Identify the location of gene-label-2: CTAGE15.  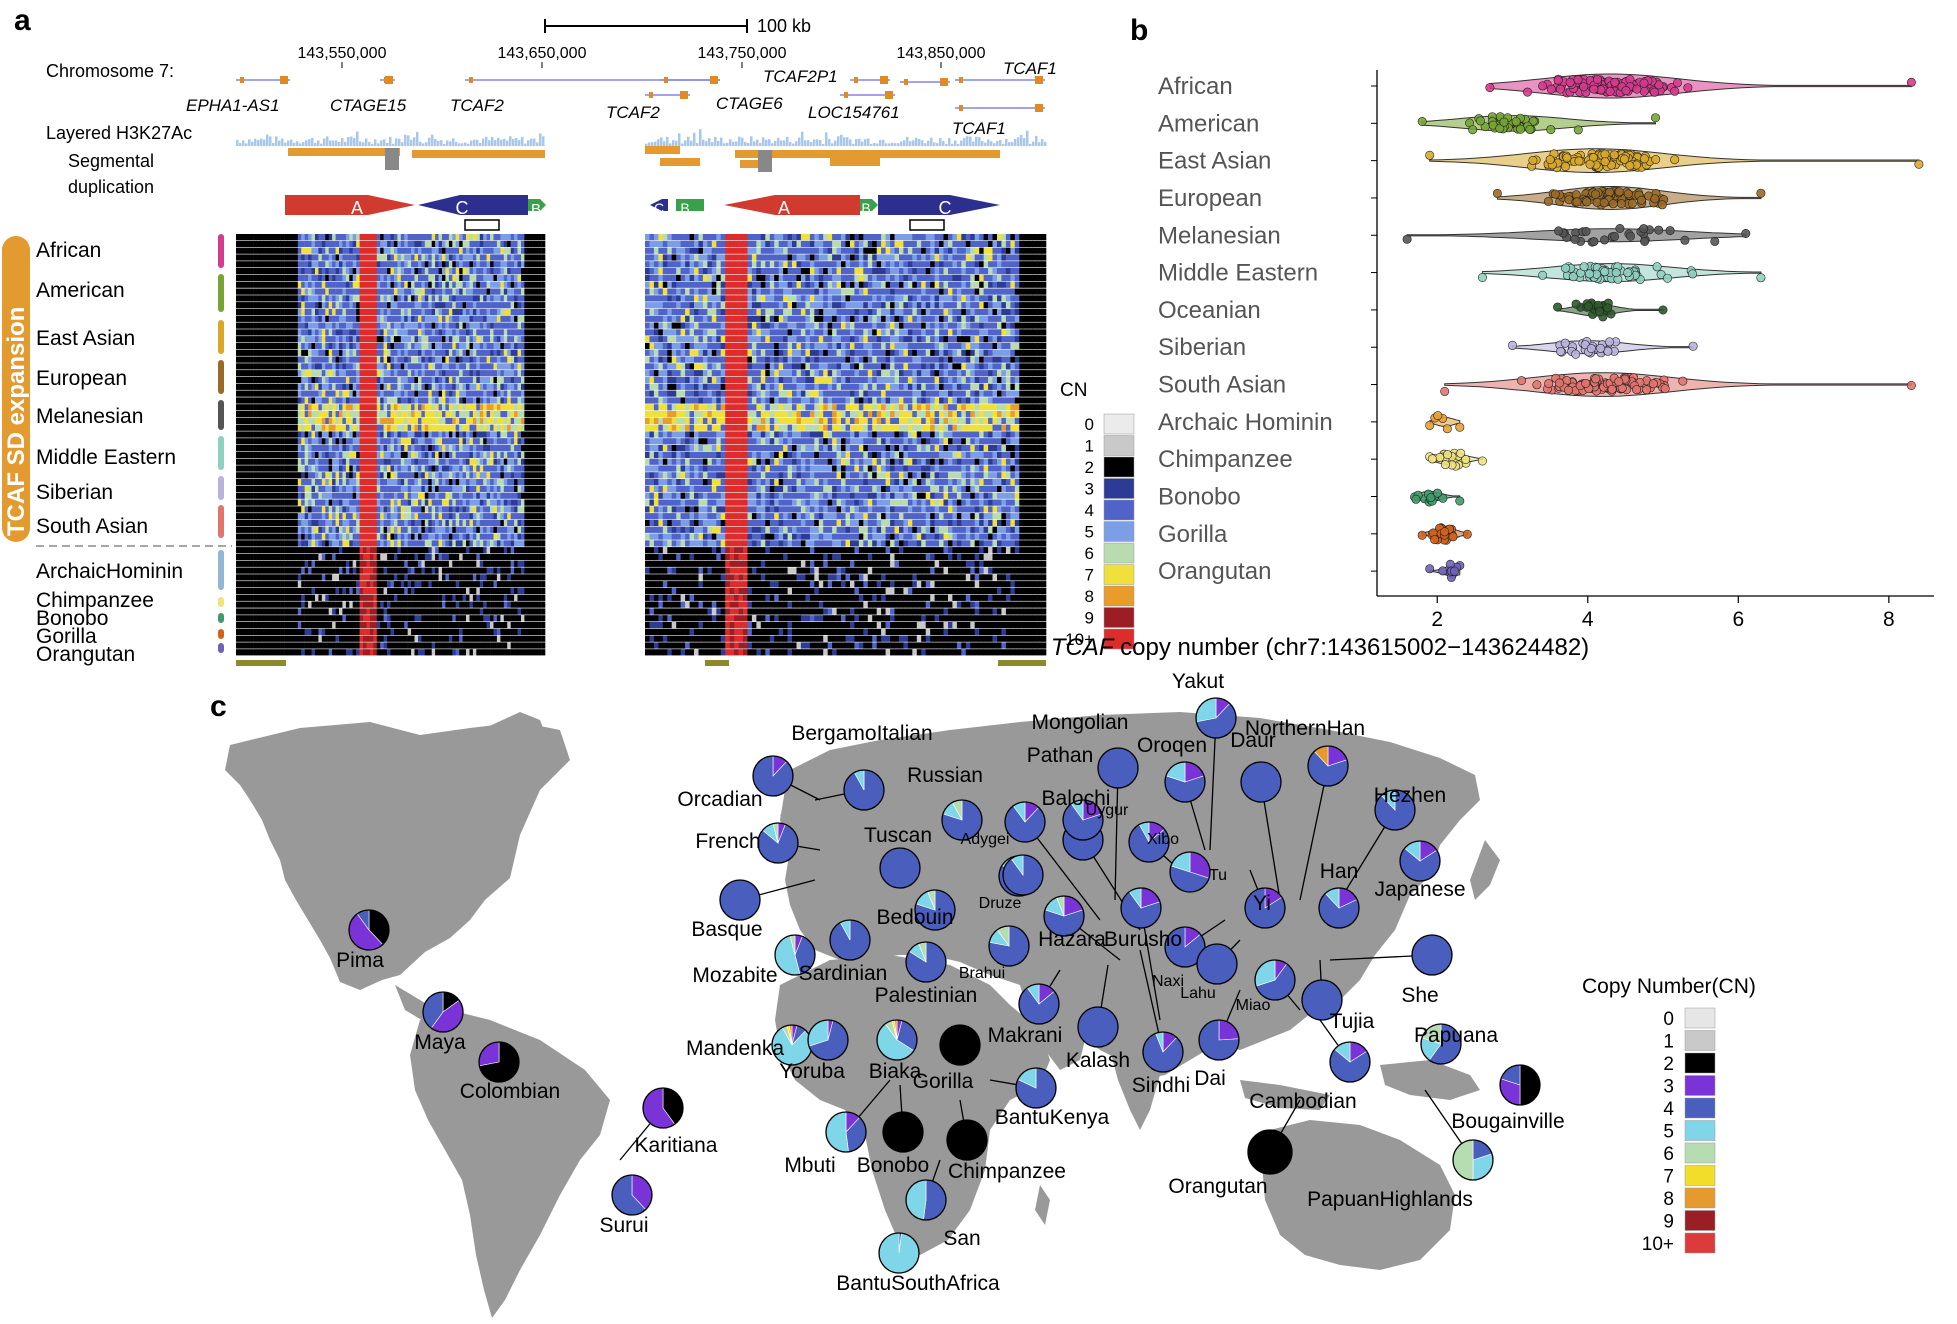
(368, 105).